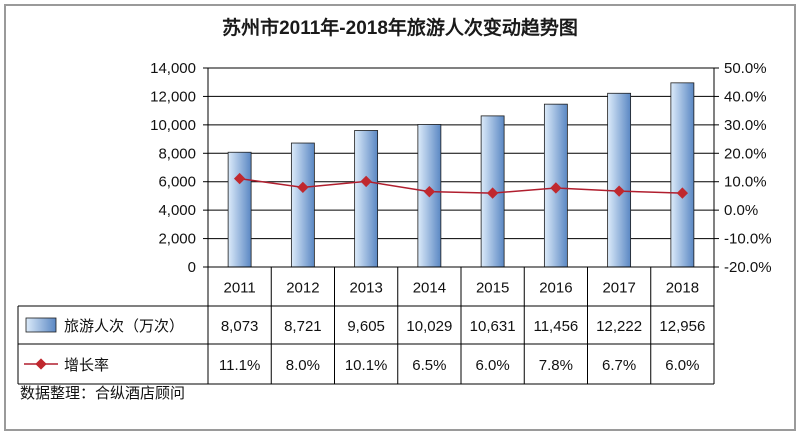  I want to click on y-left-tick-label: 14,000, so click(173, 68).